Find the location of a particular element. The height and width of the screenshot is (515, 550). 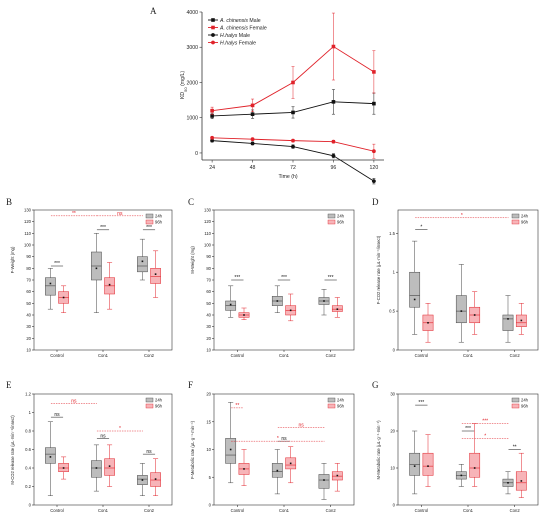

panel-f-legend-label: 24h is located at coordinates (341, 400).